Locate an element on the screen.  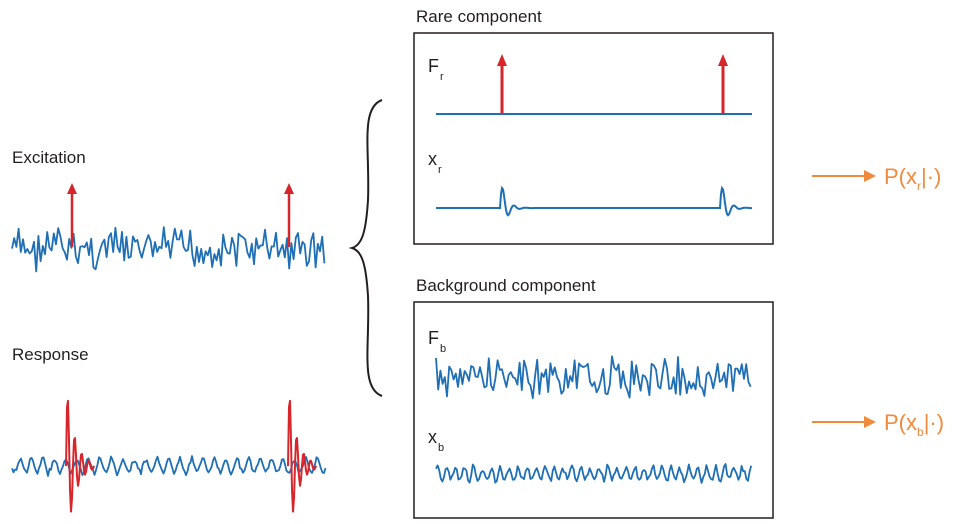
rare-disp-label: xr is located at coordinates (435, 162).